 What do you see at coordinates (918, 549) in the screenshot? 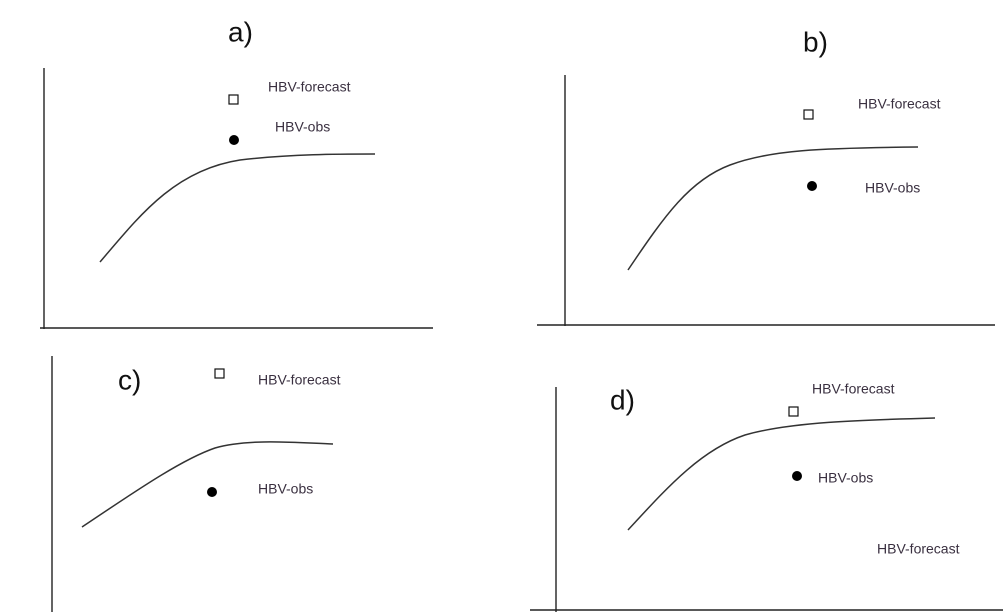
I see `extra-label: HBV-forecast` at bounding box center [918, 549].